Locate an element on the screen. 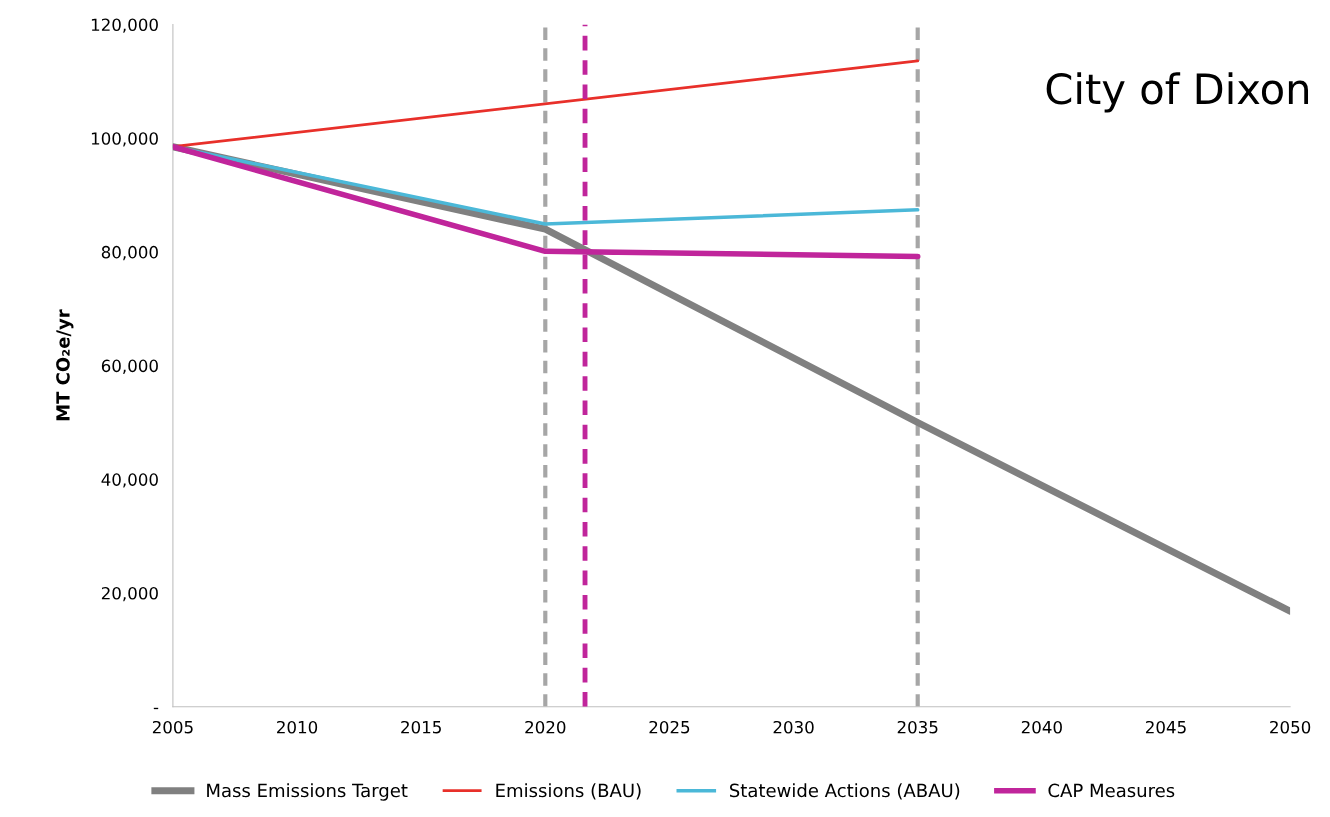 The height and width of the screenshot is (817, 1330). annotation: City of Dixon is located at coordinates (1177, 92).